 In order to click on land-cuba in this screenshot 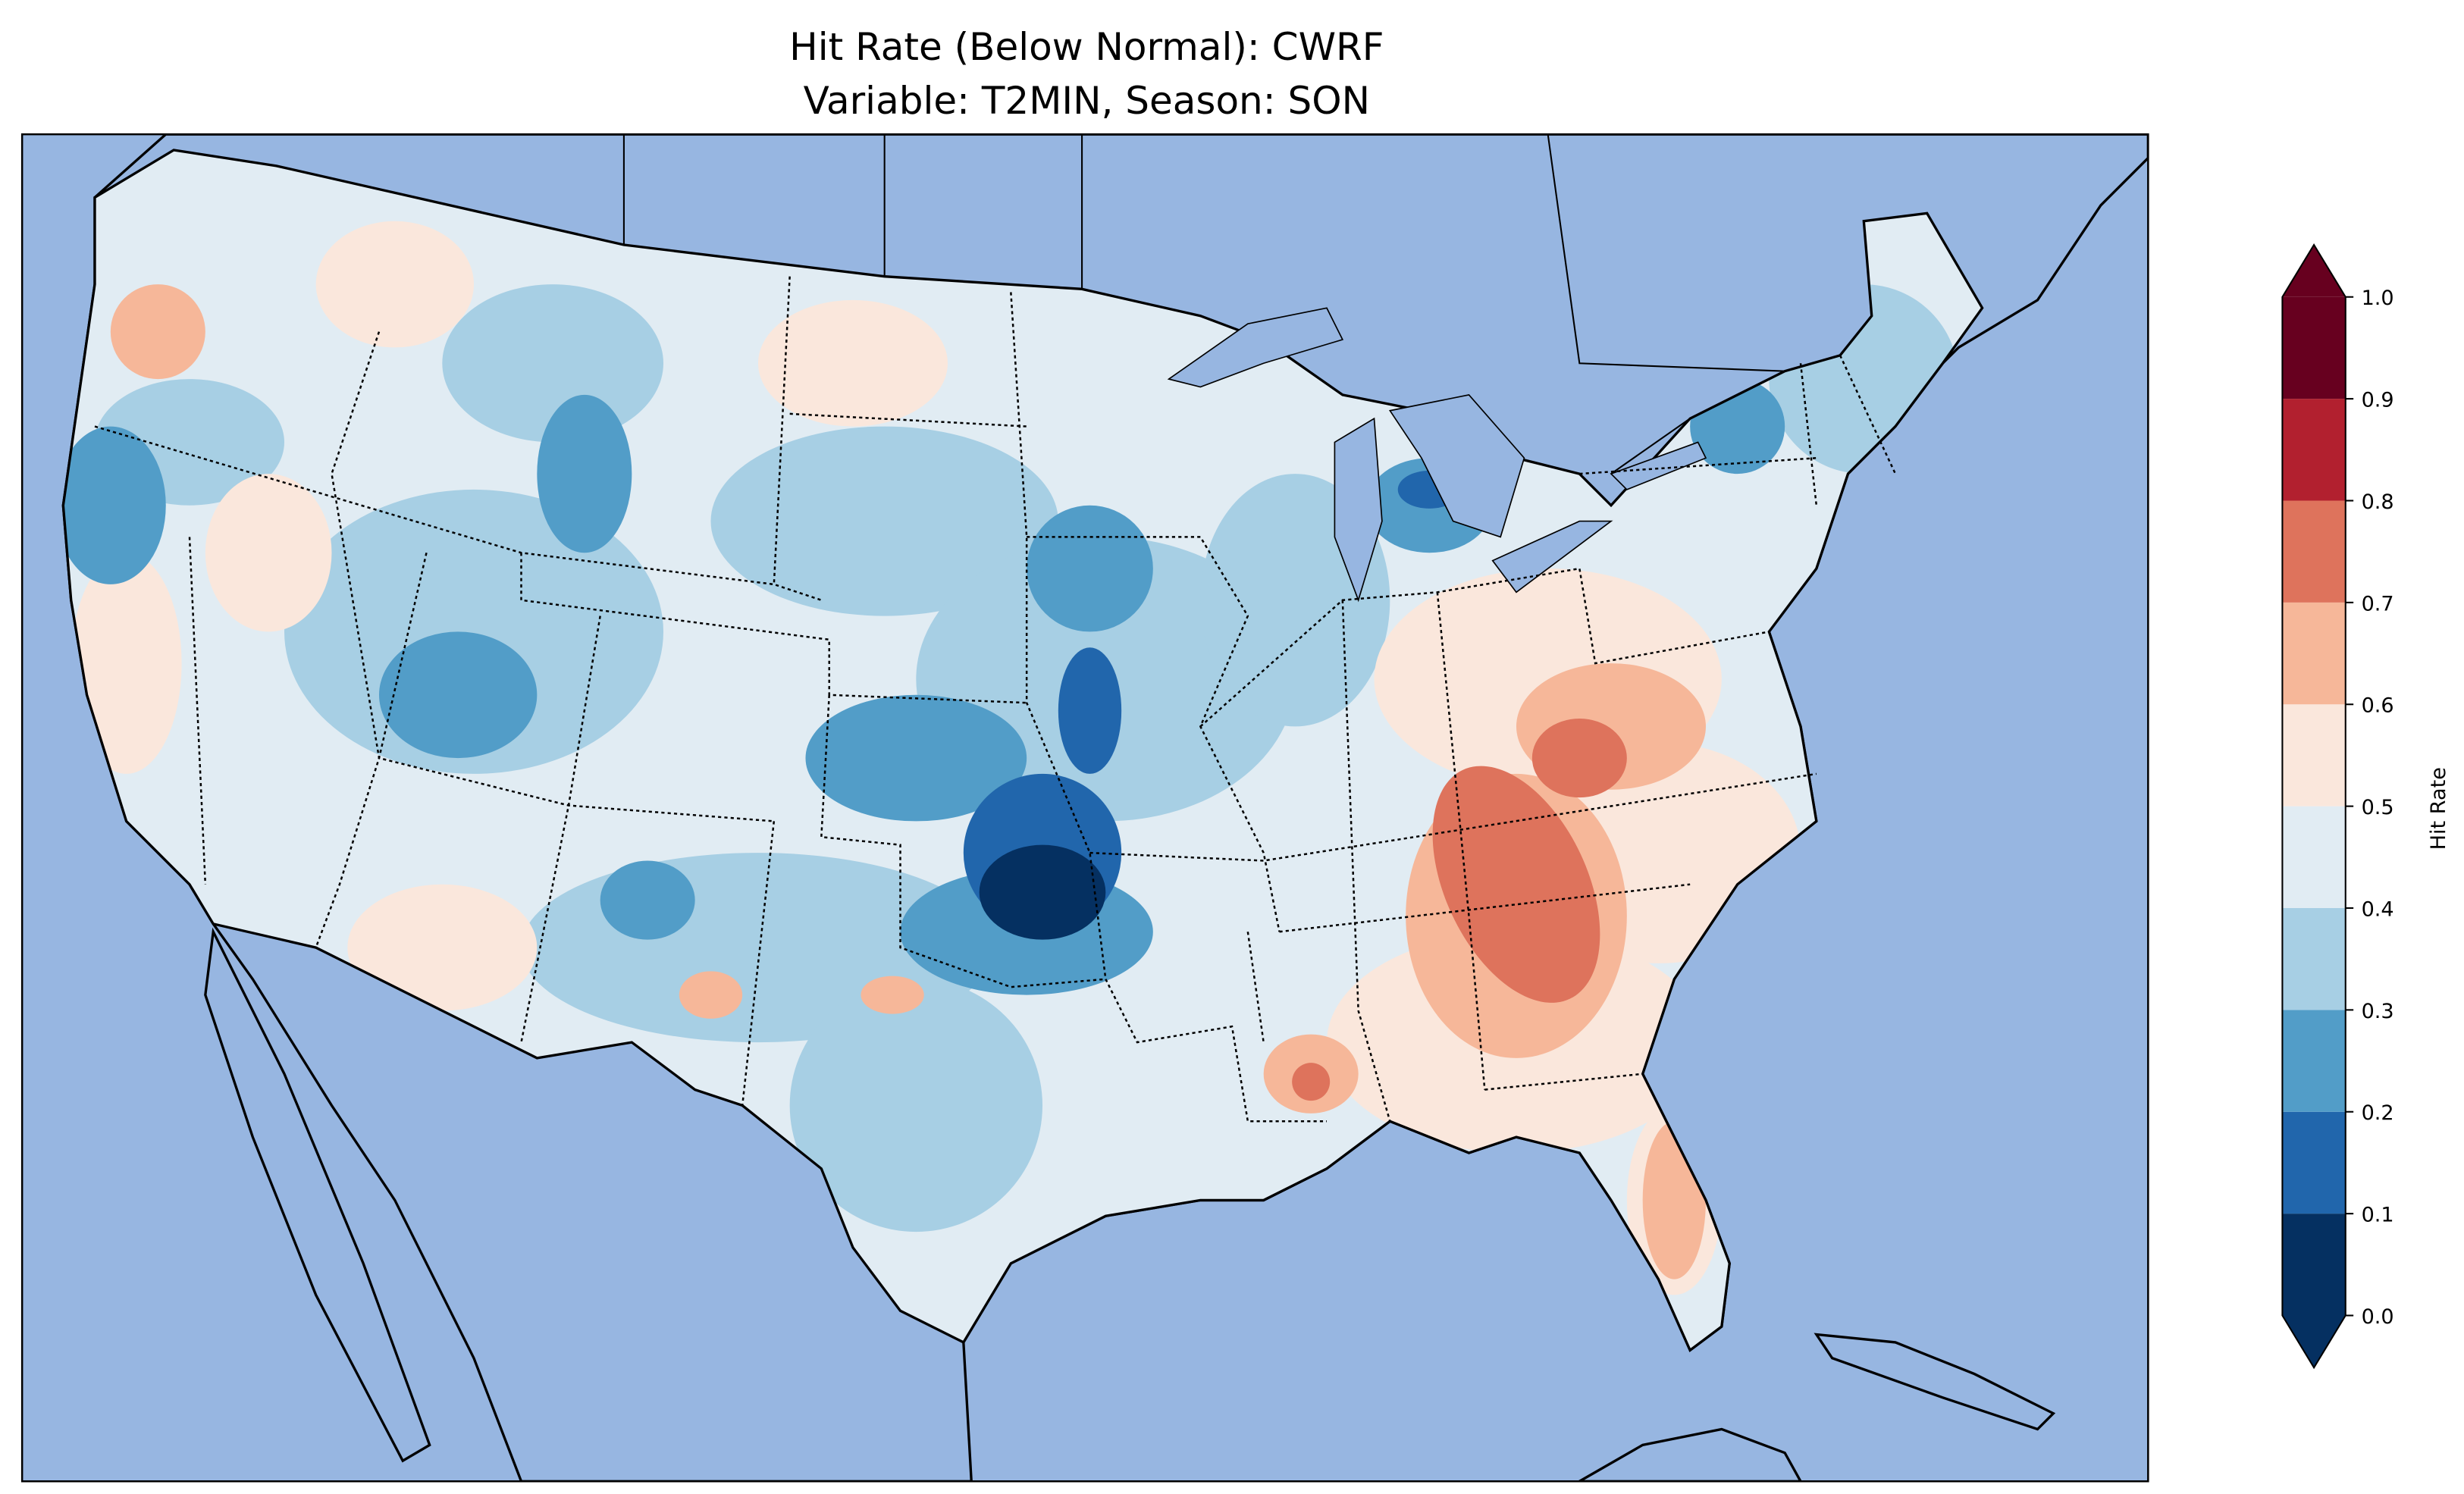, I will do `click(1935, 1382)`.